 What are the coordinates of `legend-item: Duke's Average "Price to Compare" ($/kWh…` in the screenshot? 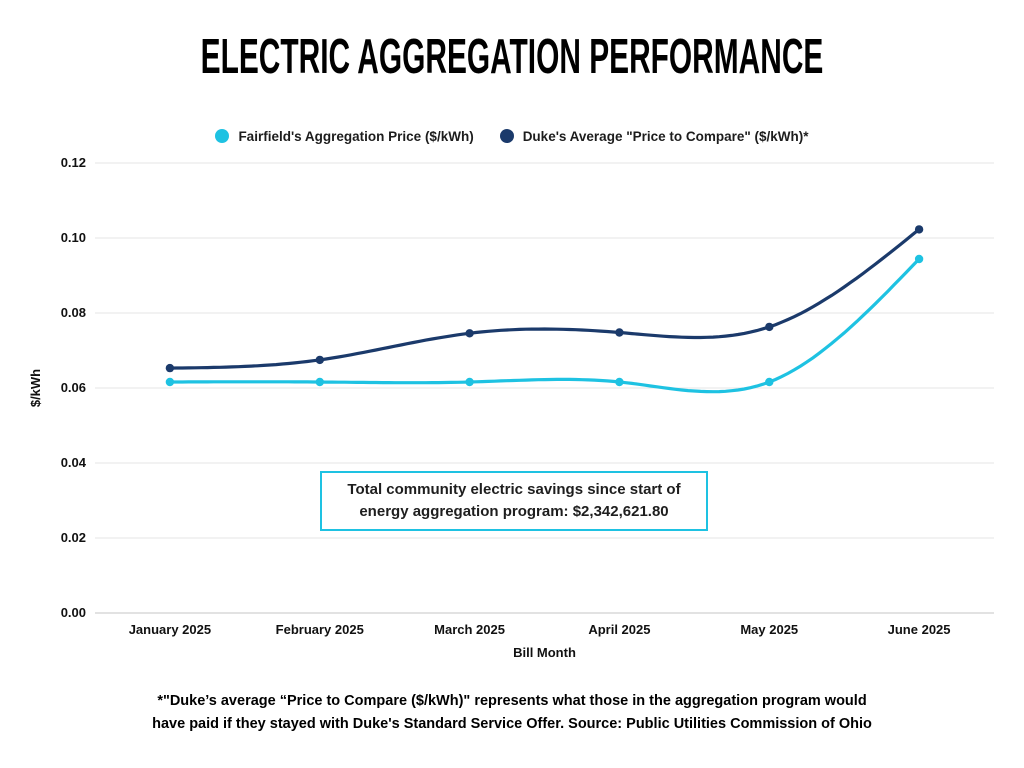 It's located at (654, 136).